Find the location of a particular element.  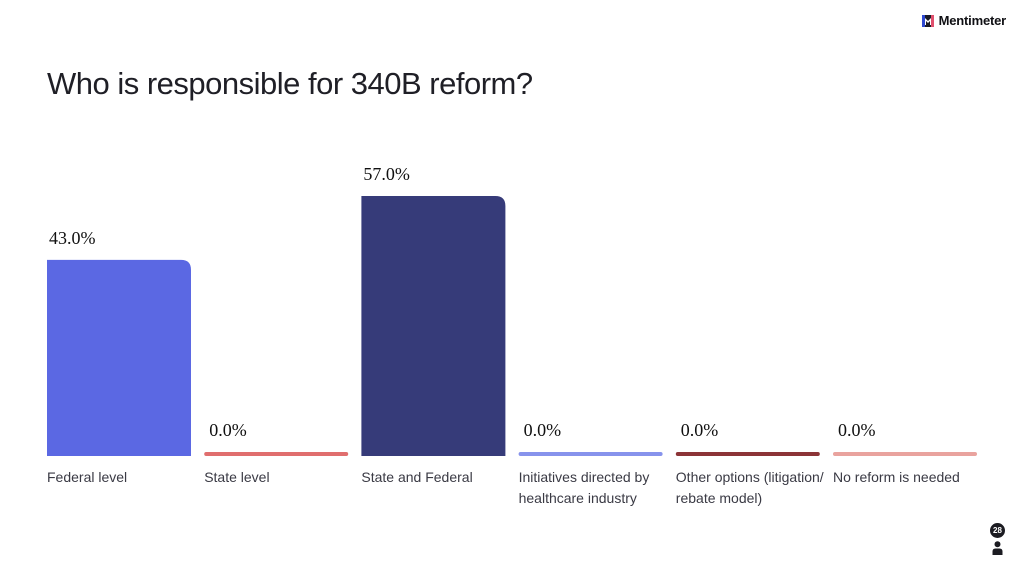

value-label-0: 43.0% is located at coordinates (72, 238).